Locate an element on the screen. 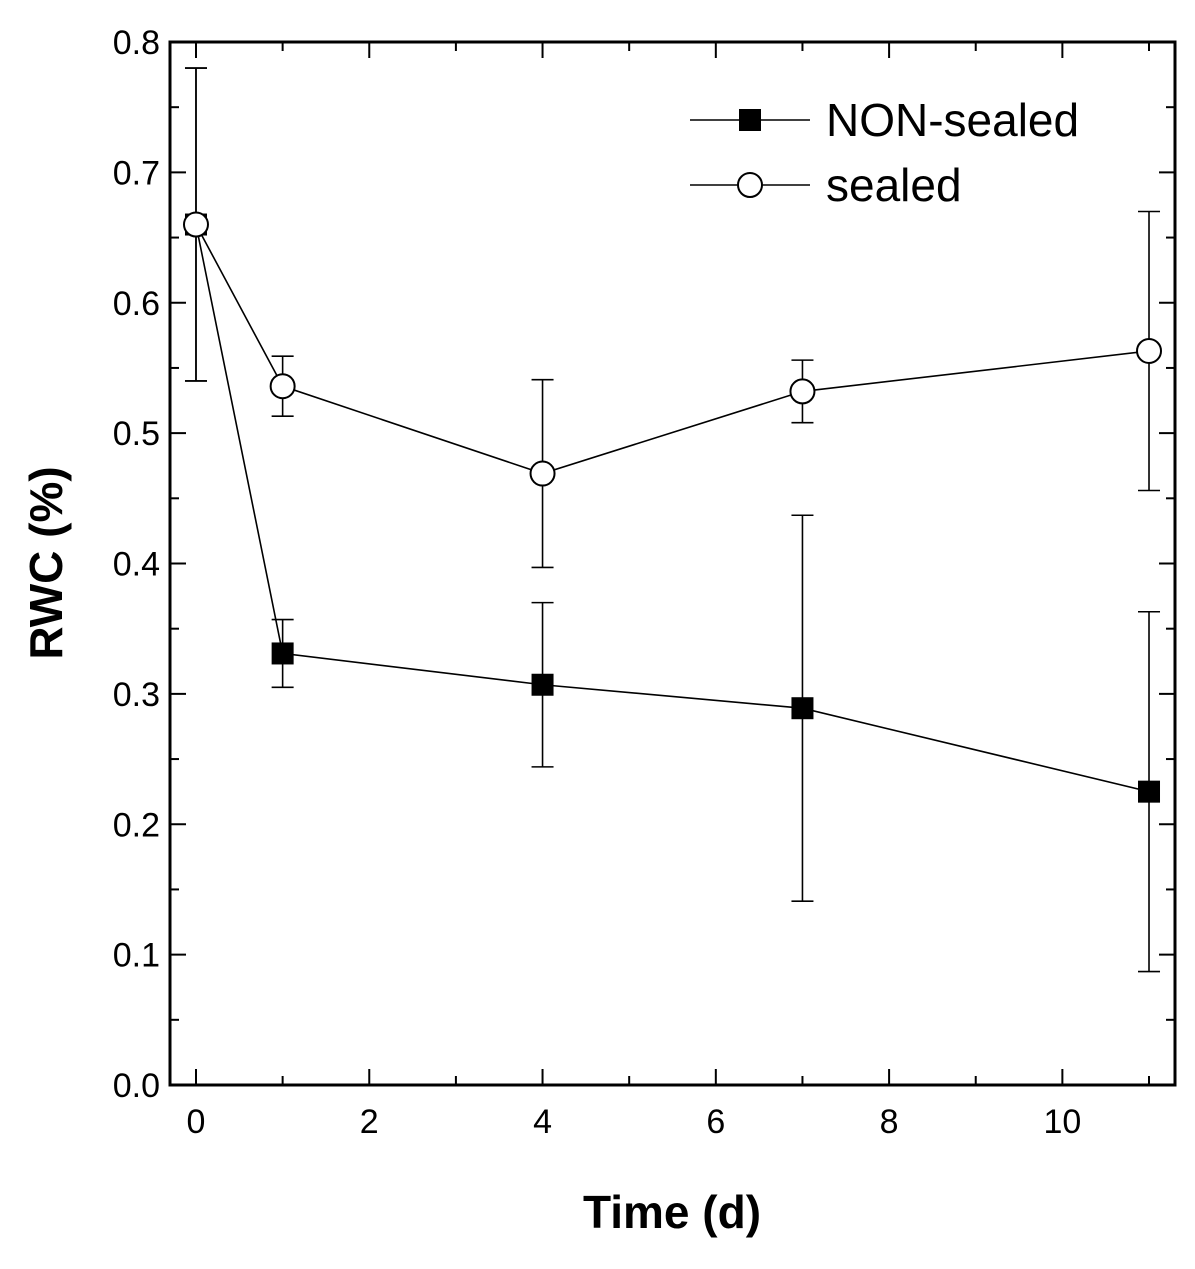  y-tick-label: 0.4 is located at coordinates (136, 565).